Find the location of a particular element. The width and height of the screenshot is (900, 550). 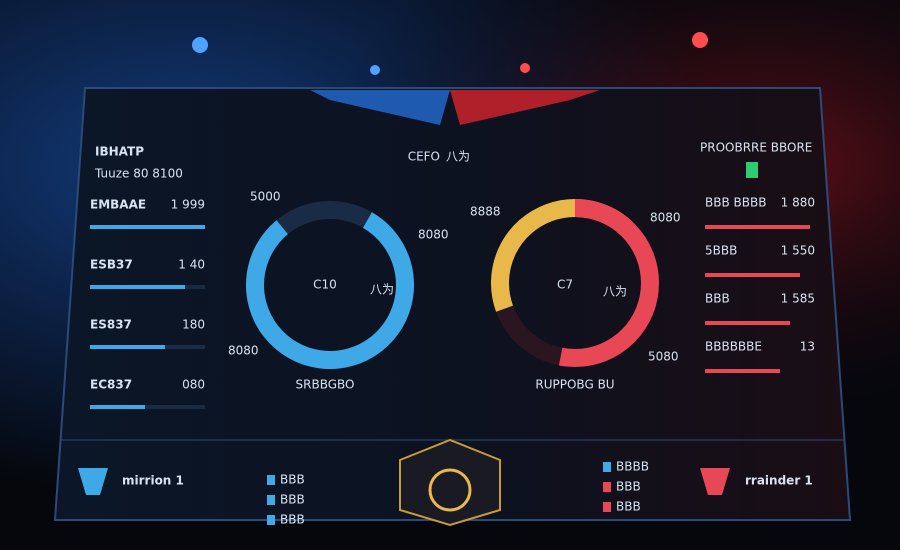

row-value: 1 585 is located at coordinates (798, 299).